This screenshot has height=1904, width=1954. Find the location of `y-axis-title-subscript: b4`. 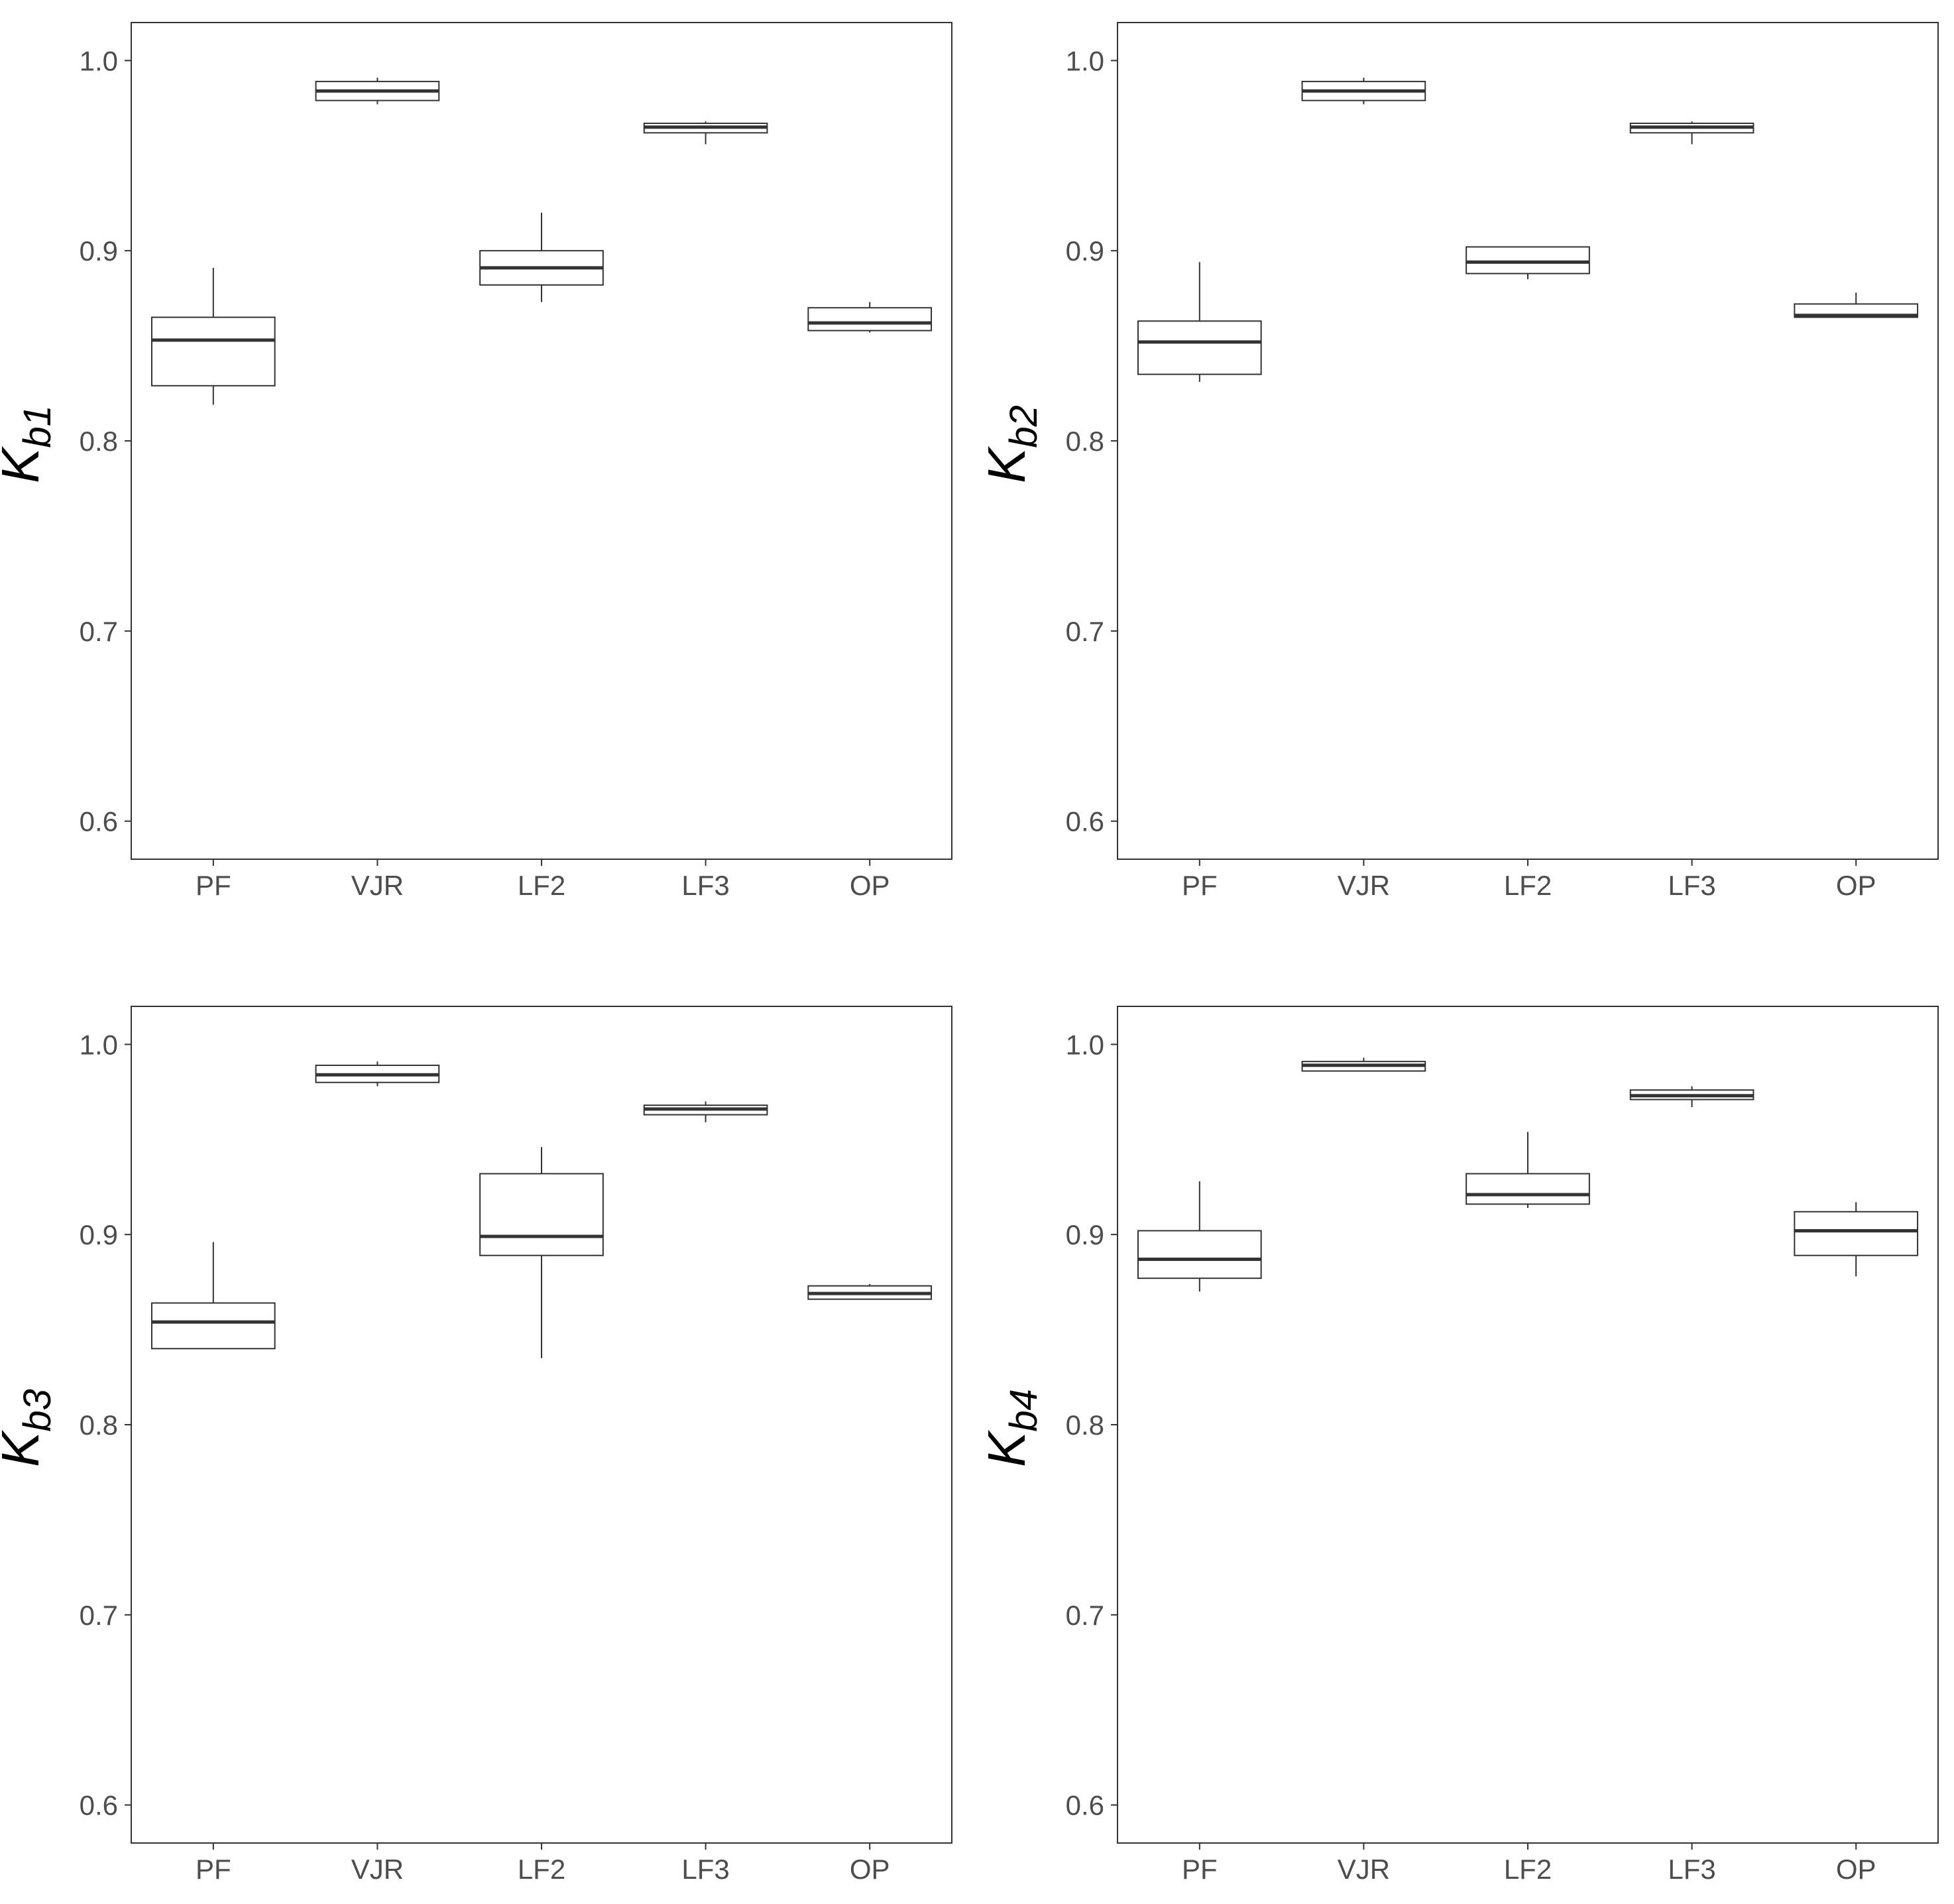

y-axis-title-subscript: b4 is located at coordinates (1024, 1410).